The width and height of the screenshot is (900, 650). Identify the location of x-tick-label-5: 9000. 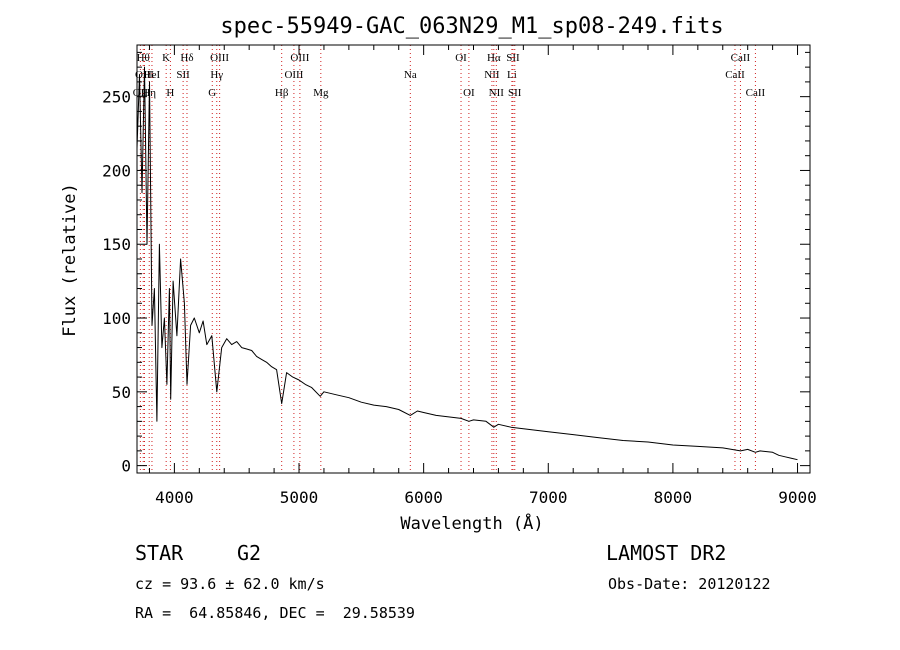
(797, 497).